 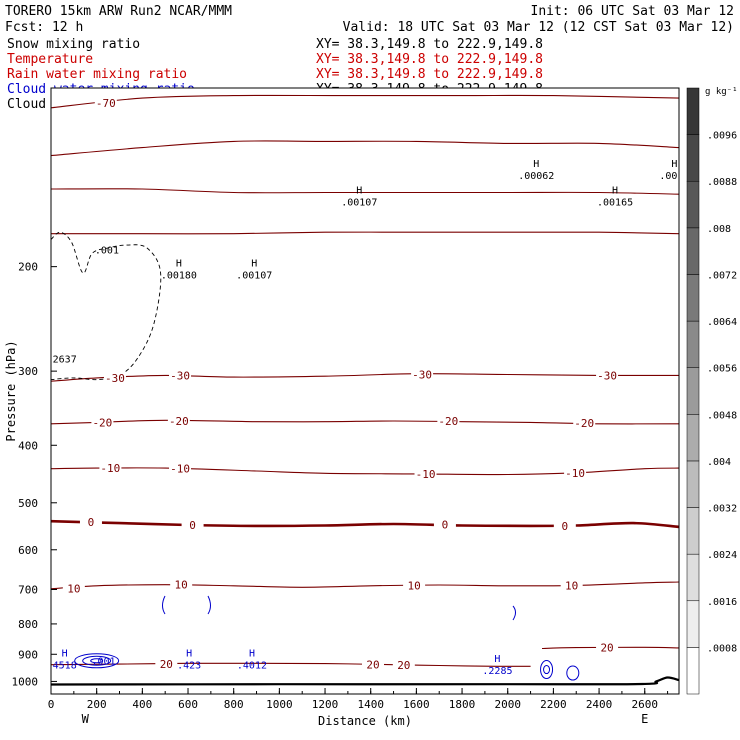 What do you see at coordinates (28, 371) in the screenshot?
I see `y-tick-label: 300` at bounding box center [28, 371].